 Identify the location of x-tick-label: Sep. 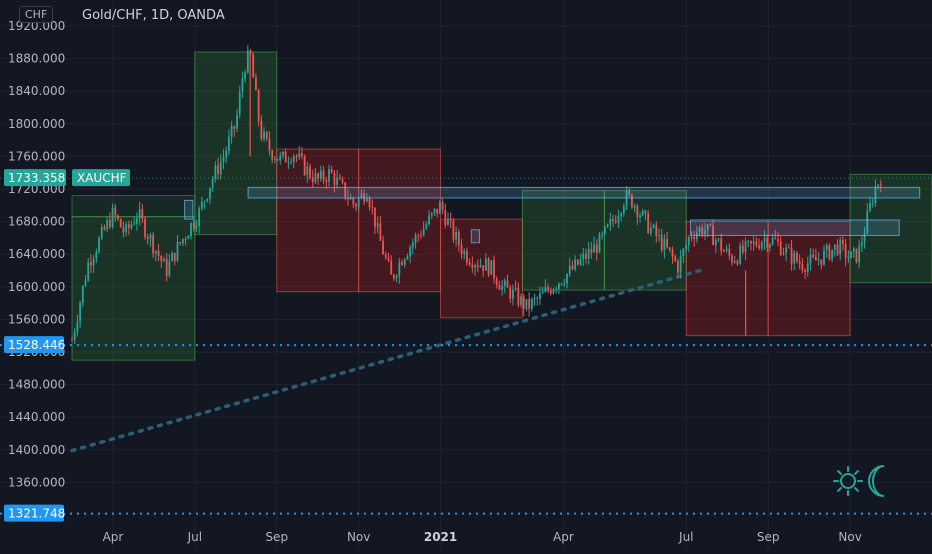
(768, 537).